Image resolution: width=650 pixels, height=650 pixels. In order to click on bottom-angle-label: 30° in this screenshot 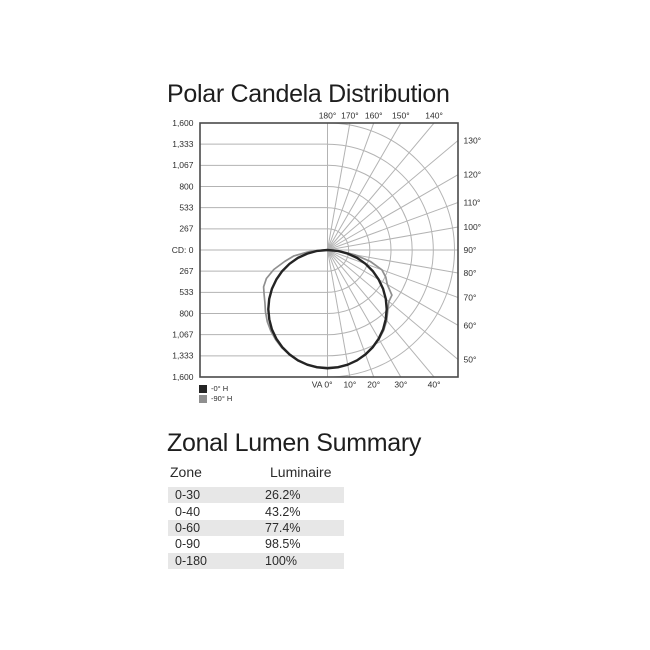, I will do `click(400, 385)`.